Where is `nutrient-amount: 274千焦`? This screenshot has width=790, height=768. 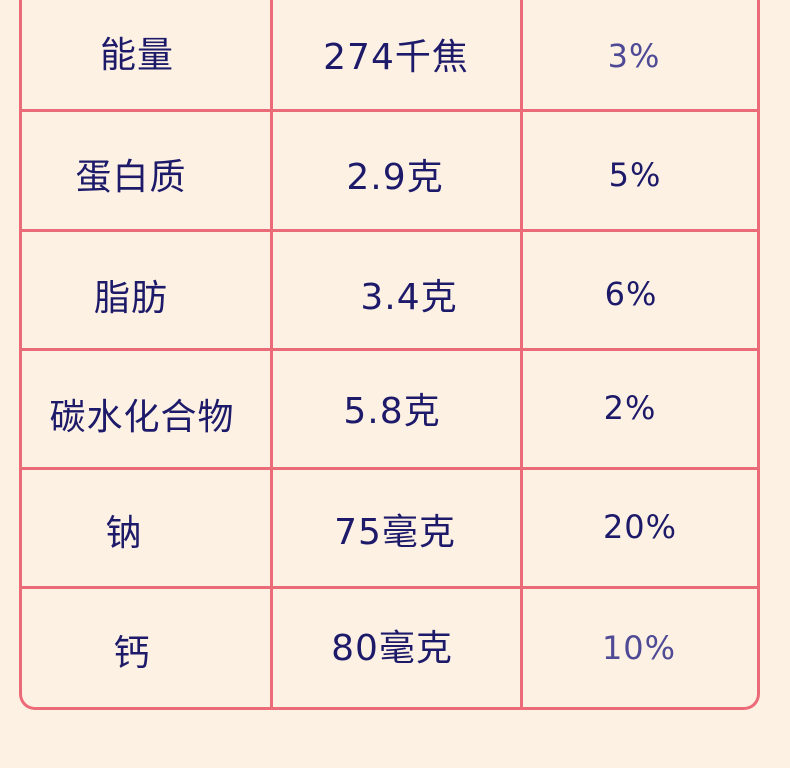
nutrient-amount: 274千焦 is located at coordinates (396, 57).